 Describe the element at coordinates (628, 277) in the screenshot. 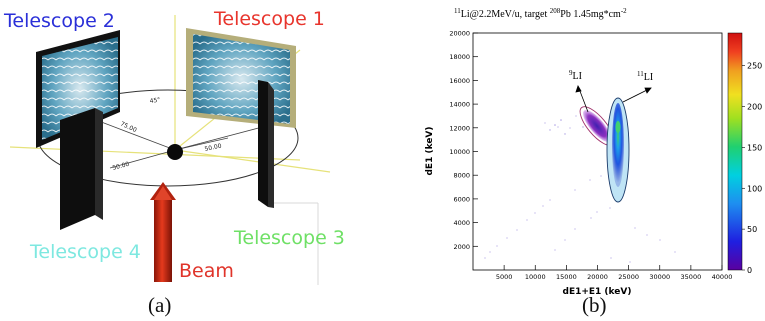

I see `x-tick-label: 25000` at that location.